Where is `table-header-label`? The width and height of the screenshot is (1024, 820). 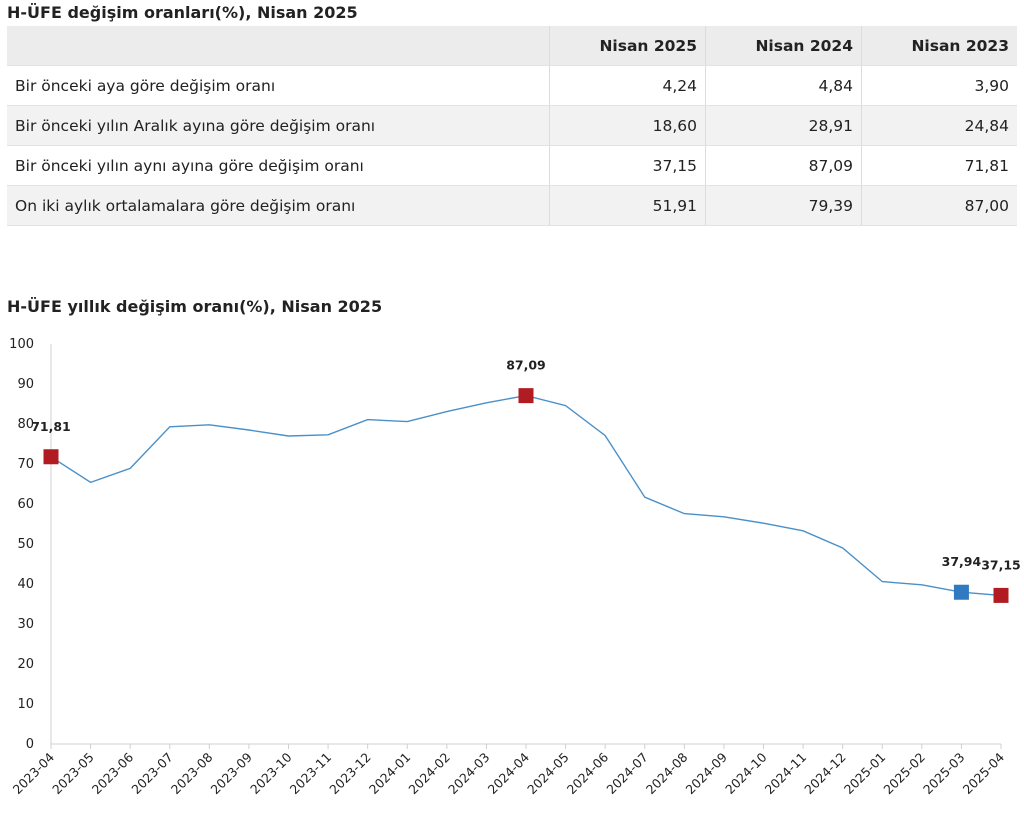
table-header-label is located at coordinates (278, 46).